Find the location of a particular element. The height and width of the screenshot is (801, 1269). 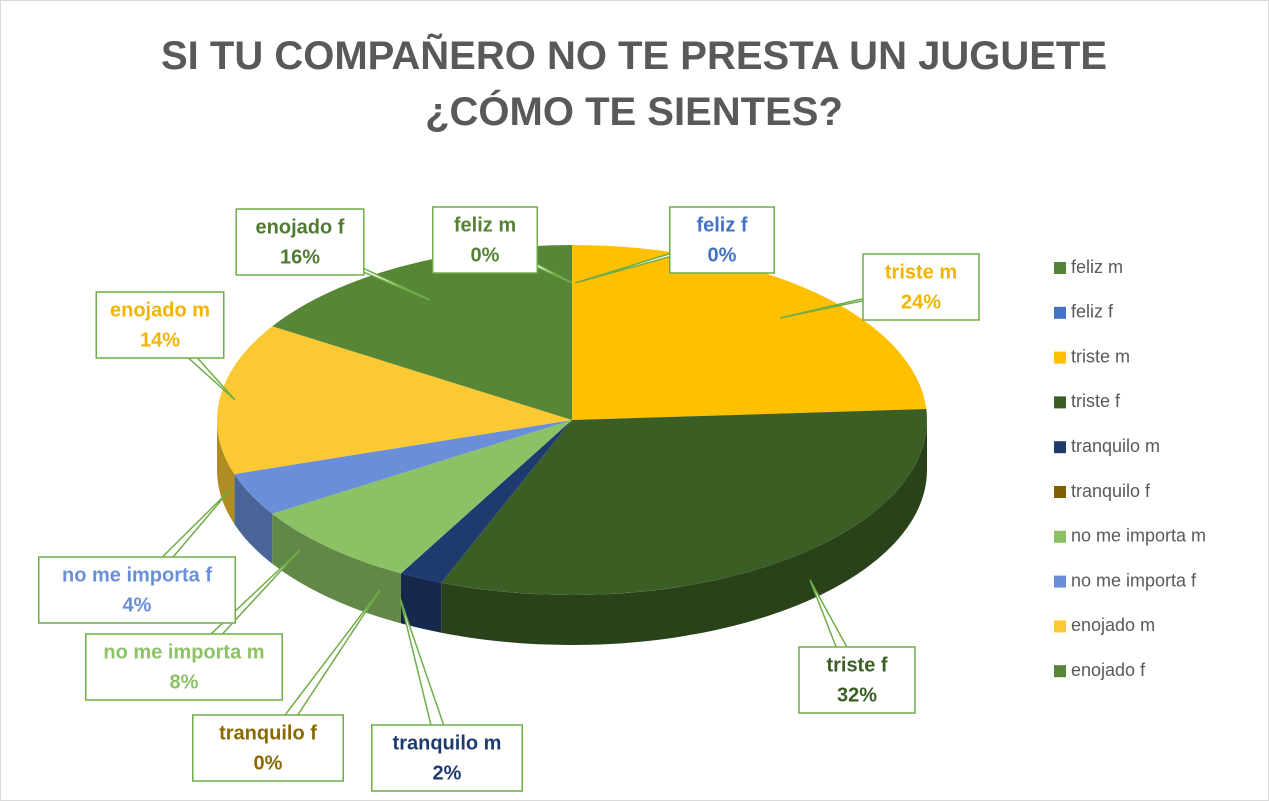

data-label-value: 24% is located at coordinates (921, 302).